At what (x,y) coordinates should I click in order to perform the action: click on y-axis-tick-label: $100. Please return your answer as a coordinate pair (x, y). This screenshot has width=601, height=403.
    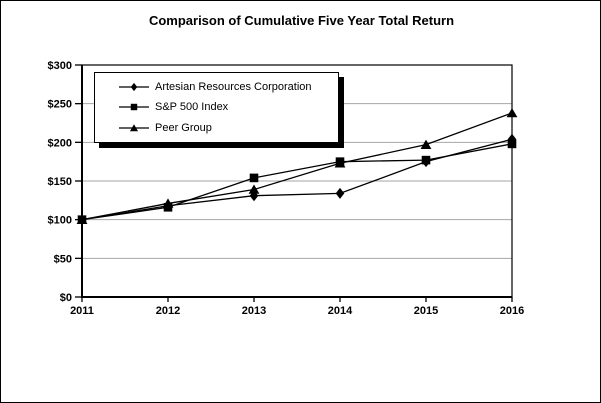
    Looking at the image, I should click on (60, 221).